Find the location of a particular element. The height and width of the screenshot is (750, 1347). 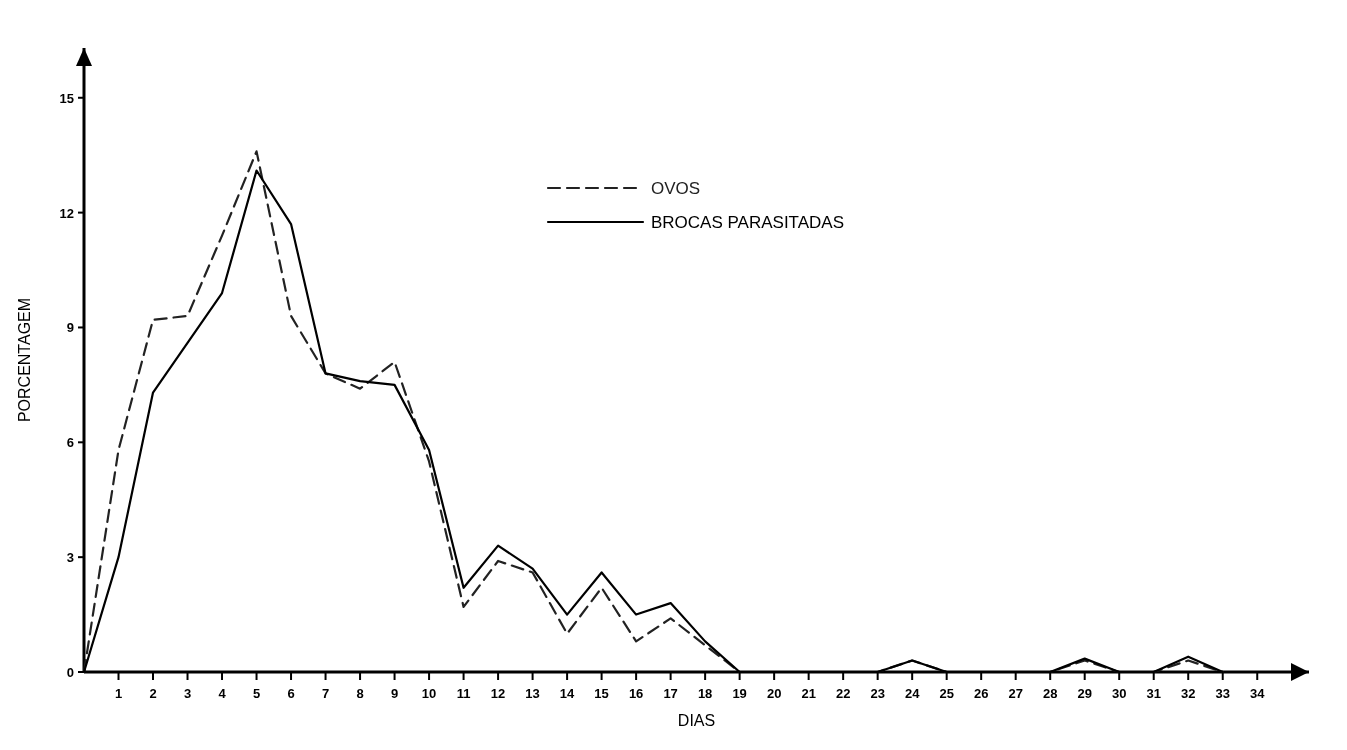

x-tick-label: 11 is located at coordinates (463, 693).